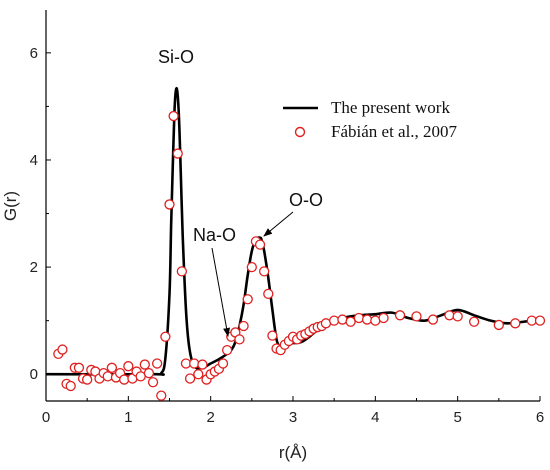 Image resolution: width=550 pixels, height=470 pixels. What do you see at coordinates (375, 417) in the screenshot?
I see `x-tick-label: 4` at bounding box center [375, 417].